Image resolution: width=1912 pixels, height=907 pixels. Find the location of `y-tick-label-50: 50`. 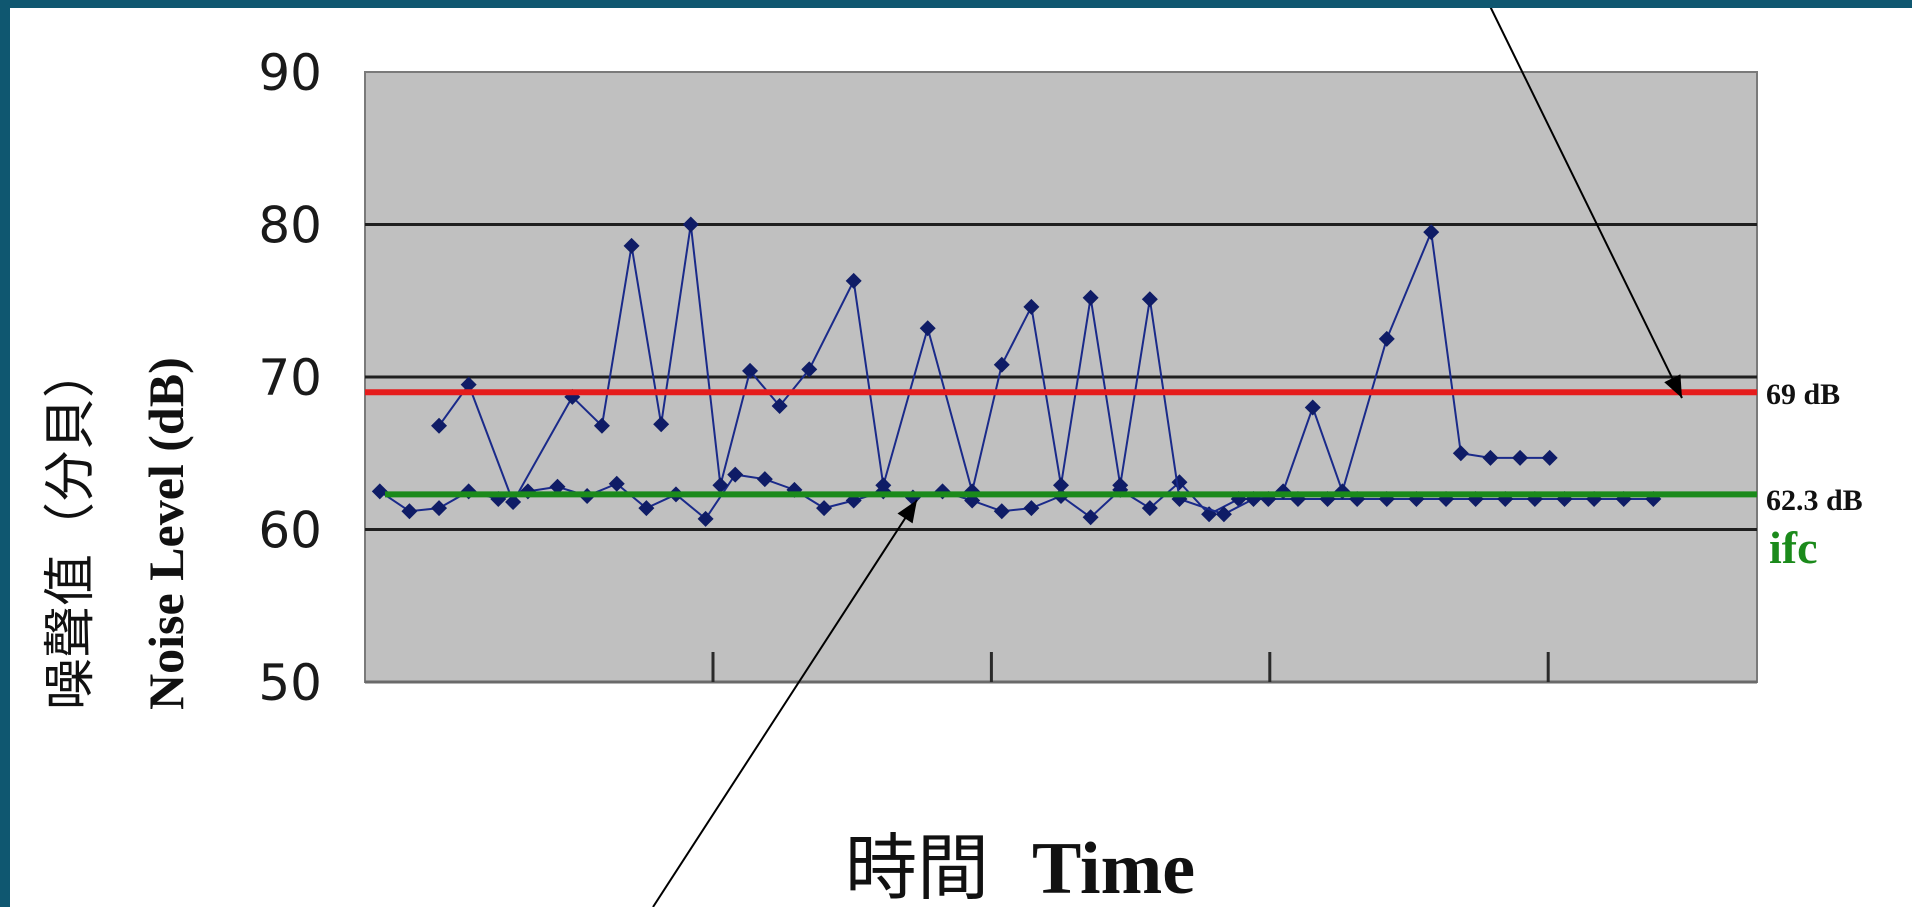

y-tick-label-50: 50 is located at coordinates (290, 683).